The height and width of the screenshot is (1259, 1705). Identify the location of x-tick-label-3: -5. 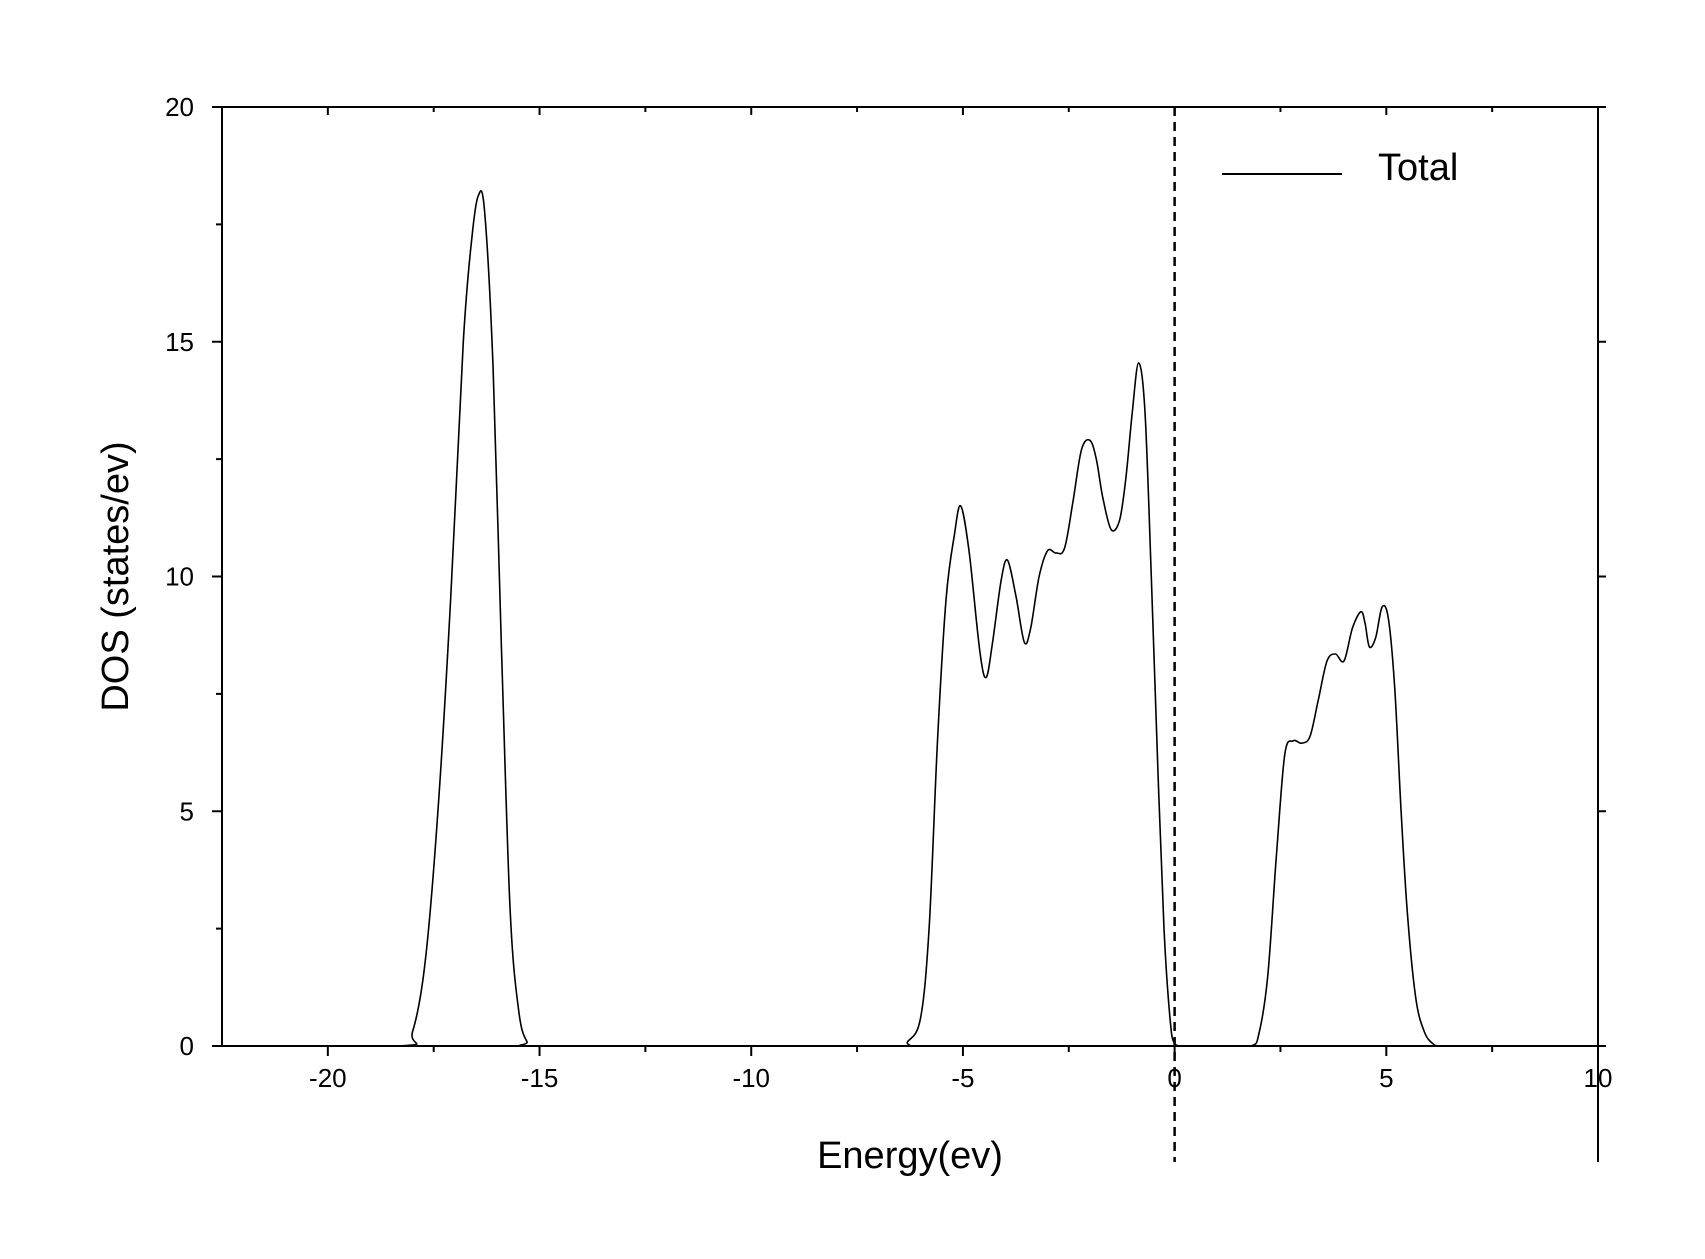
(962, 1078).